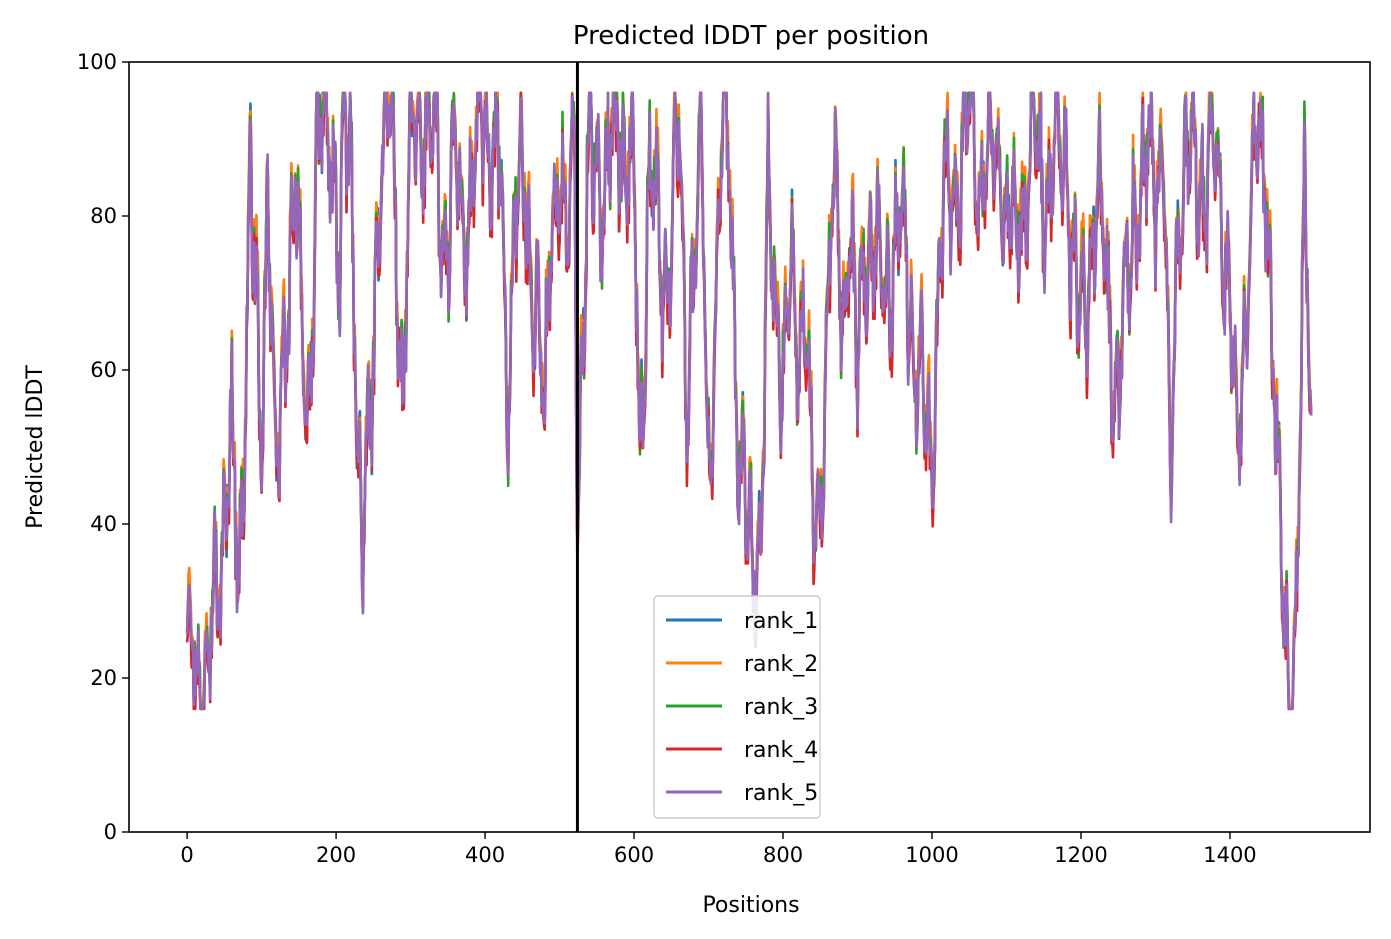 Image resolution: width=1391 pixels, height=939 pixels. I want to click on y-tick-label: 0, so click(110, 832).